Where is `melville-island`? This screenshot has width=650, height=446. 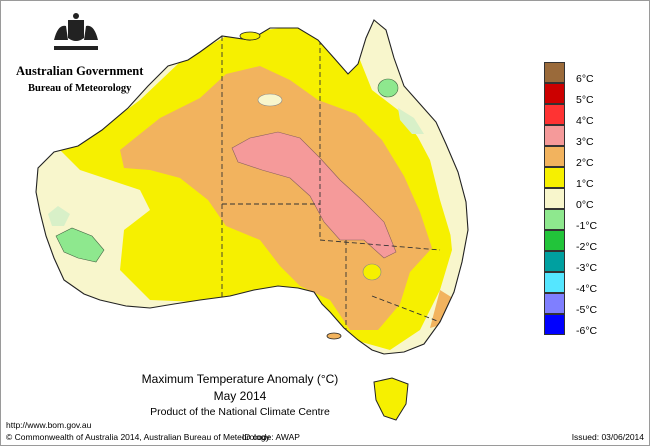 melville-island is located at coordinates (250, 36).